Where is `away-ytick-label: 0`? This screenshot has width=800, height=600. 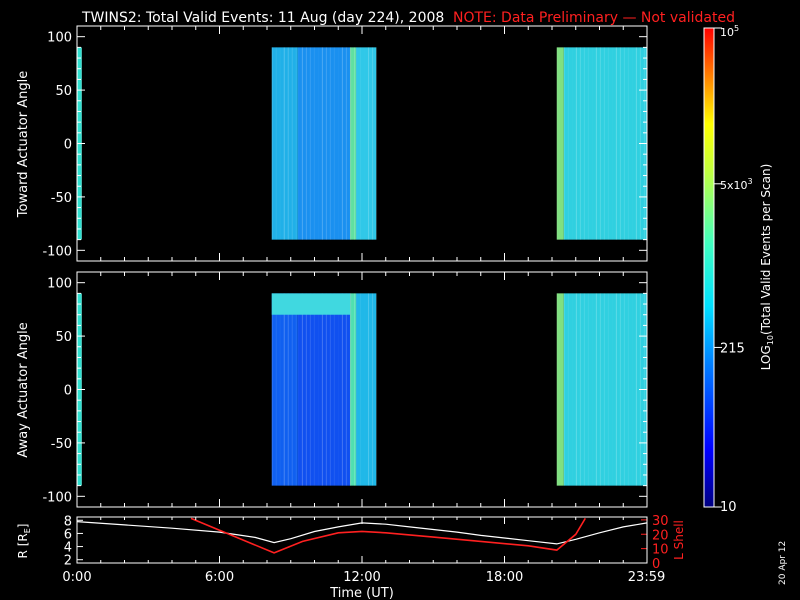
away-ytick-label: 0 is located at coordinates (68, 391).